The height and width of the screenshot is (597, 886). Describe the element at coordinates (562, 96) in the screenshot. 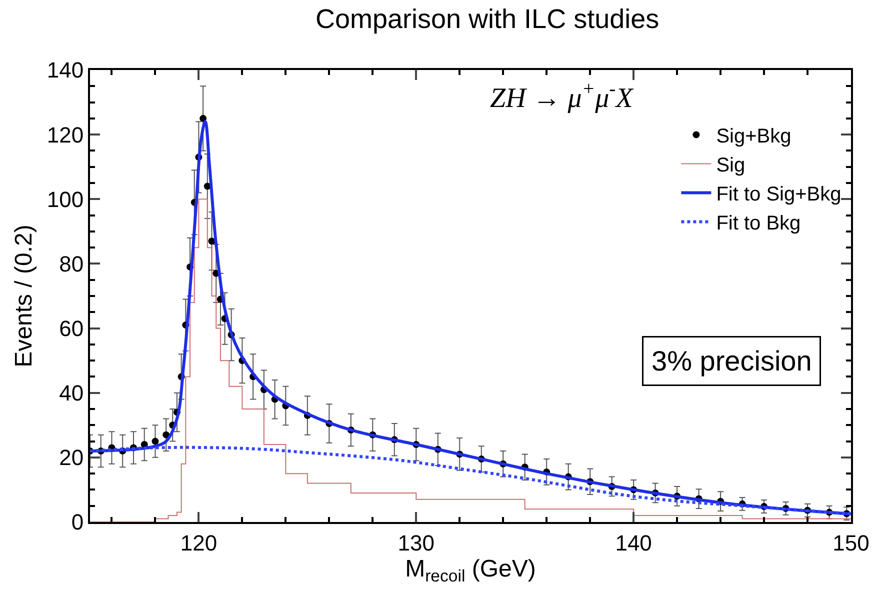

I see `annotation: ZH → μ$^{+}$μ$^{-}$X` at that location.